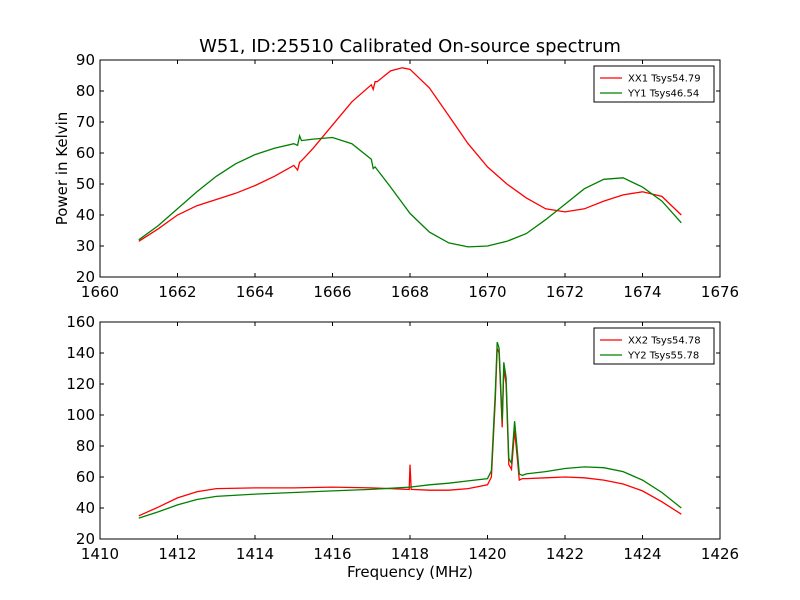 Image resolution: width=800 pixels, height=600 pixels. I want to click on top-legend-label-2: YY1 Tsys46.54, so click(663, 94).